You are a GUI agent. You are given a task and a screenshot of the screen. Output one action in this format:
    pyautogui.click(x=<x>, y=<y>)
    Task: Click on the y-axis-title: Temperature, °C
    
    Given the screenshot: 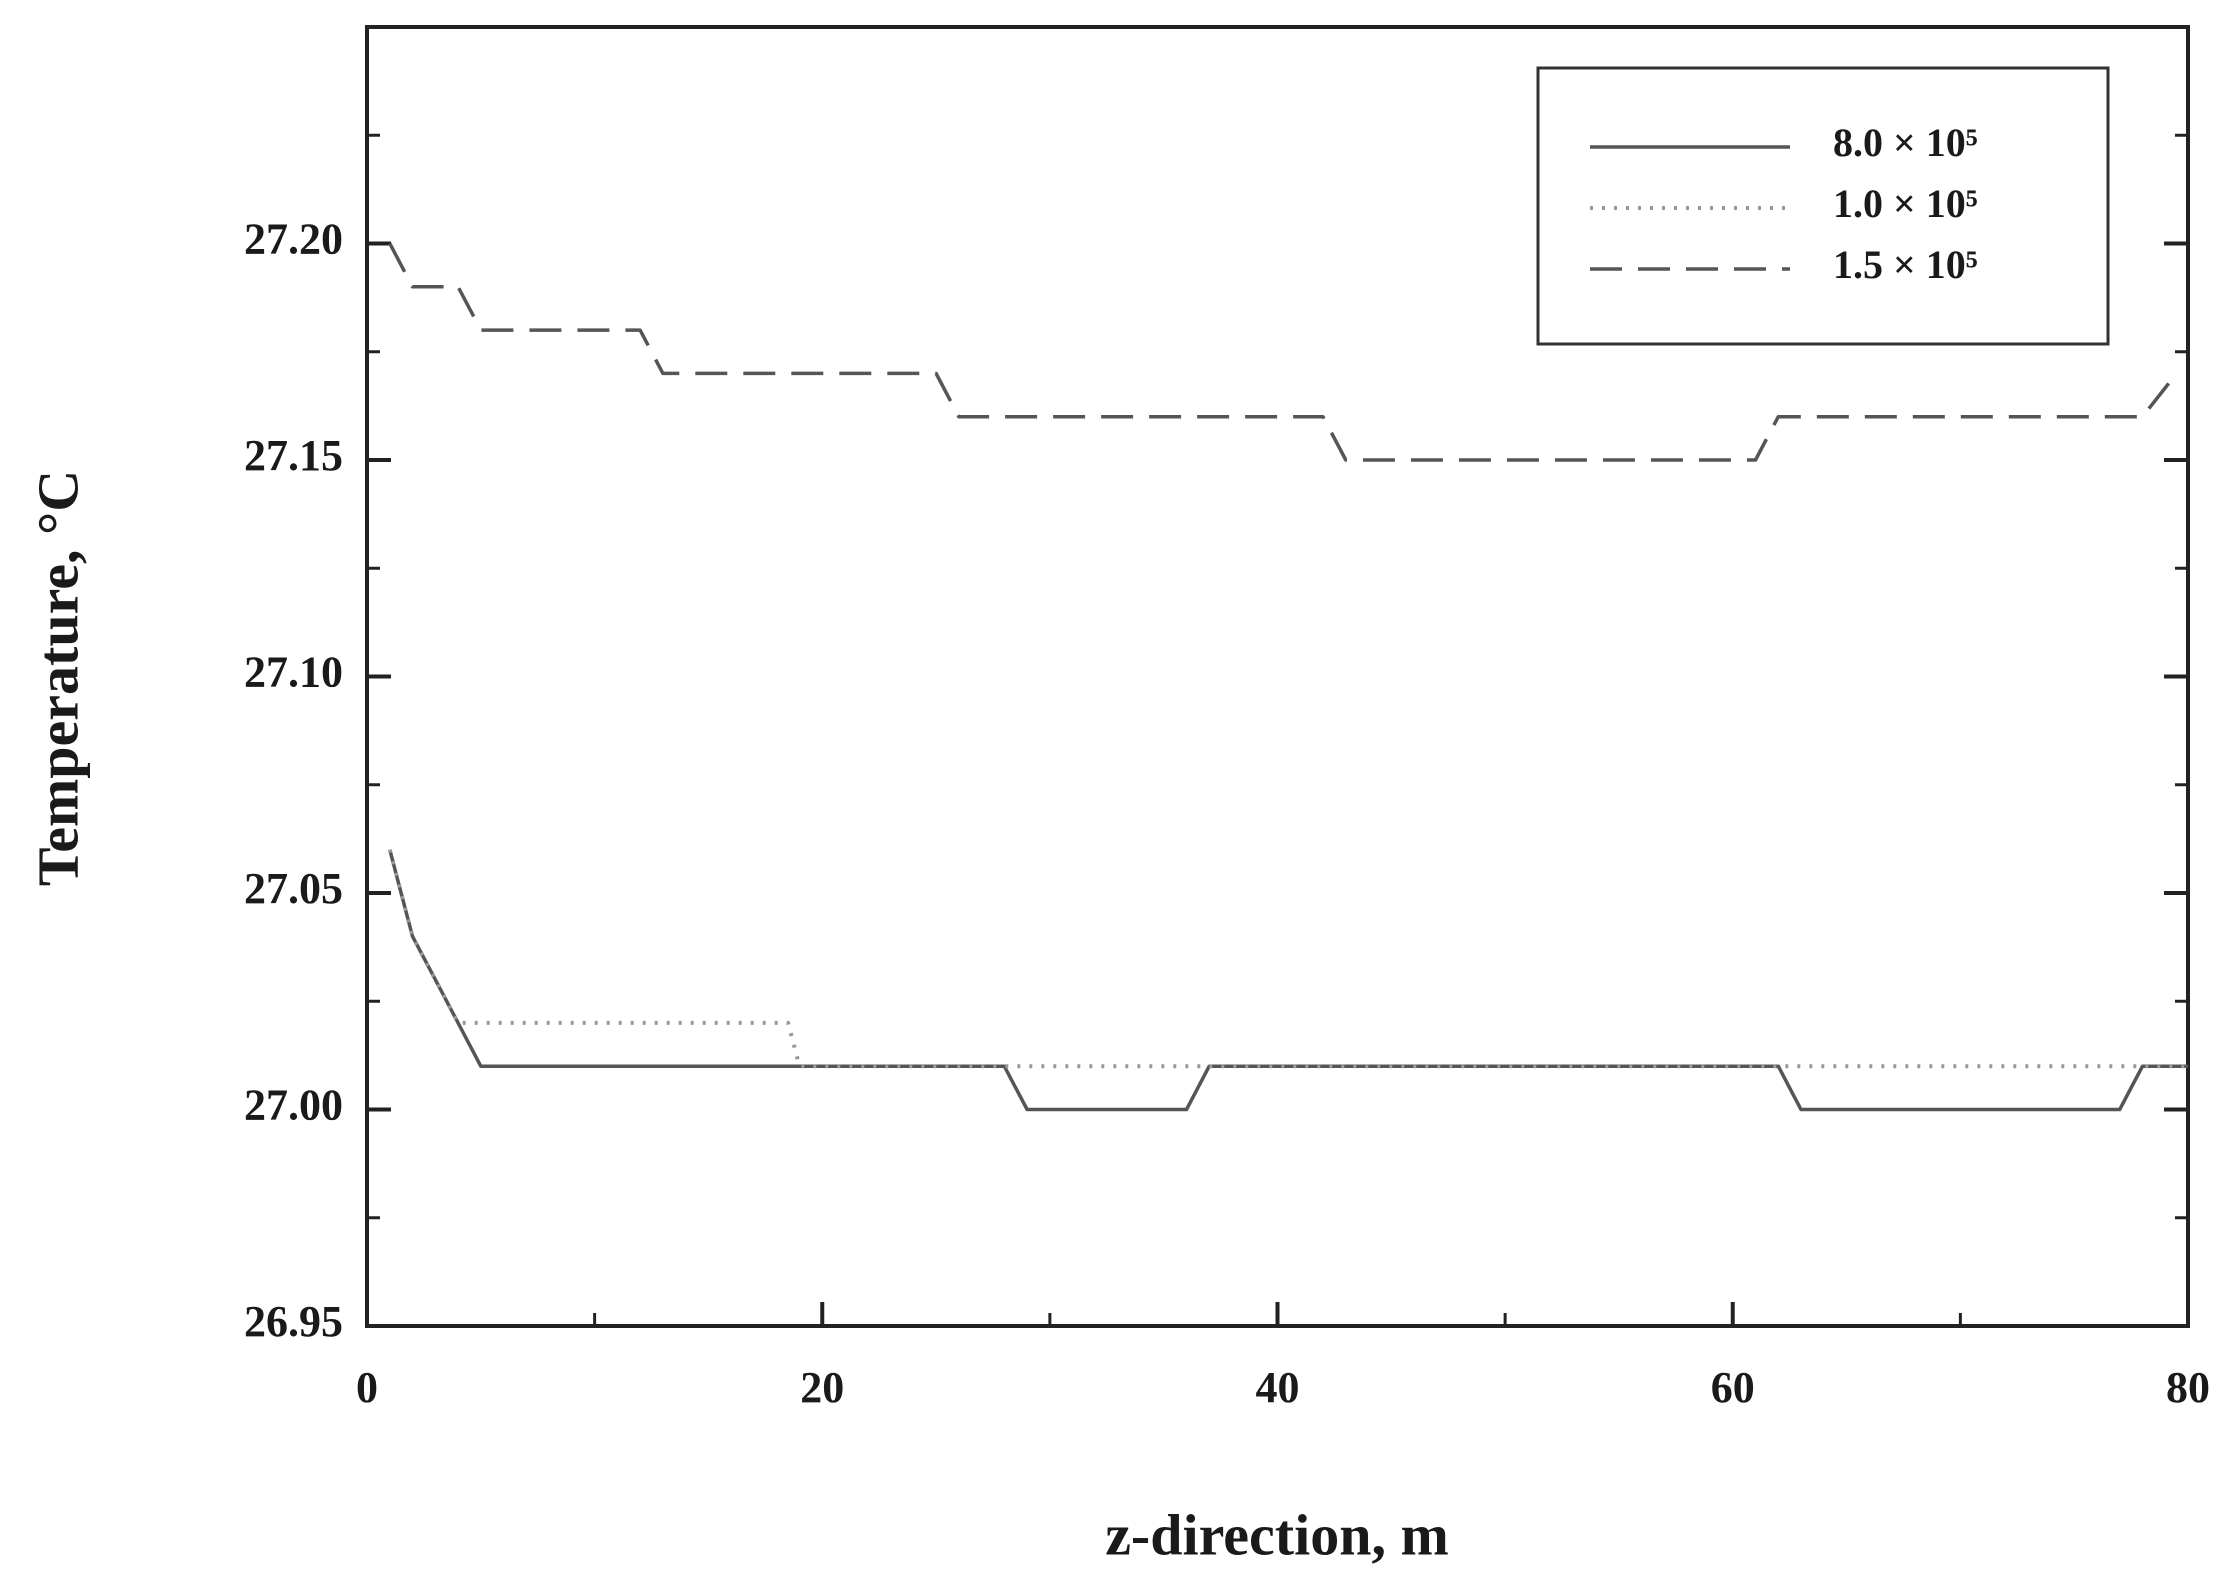 What is the action you would take?
    pyautogui.click(x=57, y=678)
    